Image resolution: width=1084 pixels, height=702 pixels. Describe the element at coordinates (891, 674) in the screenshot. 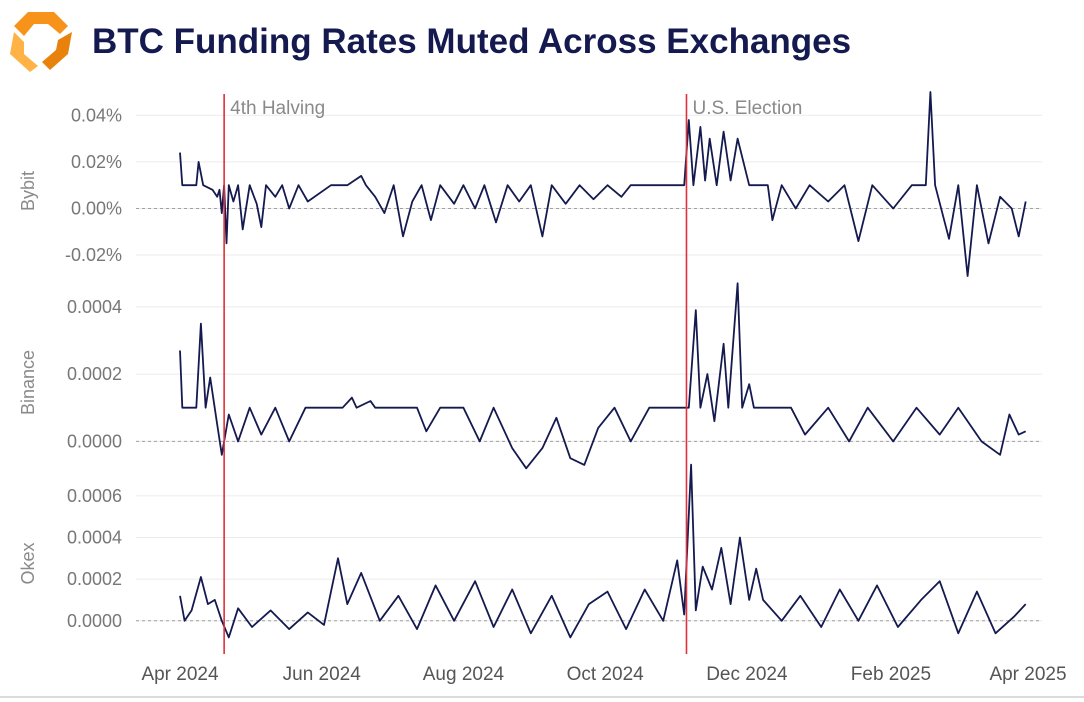

I see `x-tick-label: Feb 2025` at that location.